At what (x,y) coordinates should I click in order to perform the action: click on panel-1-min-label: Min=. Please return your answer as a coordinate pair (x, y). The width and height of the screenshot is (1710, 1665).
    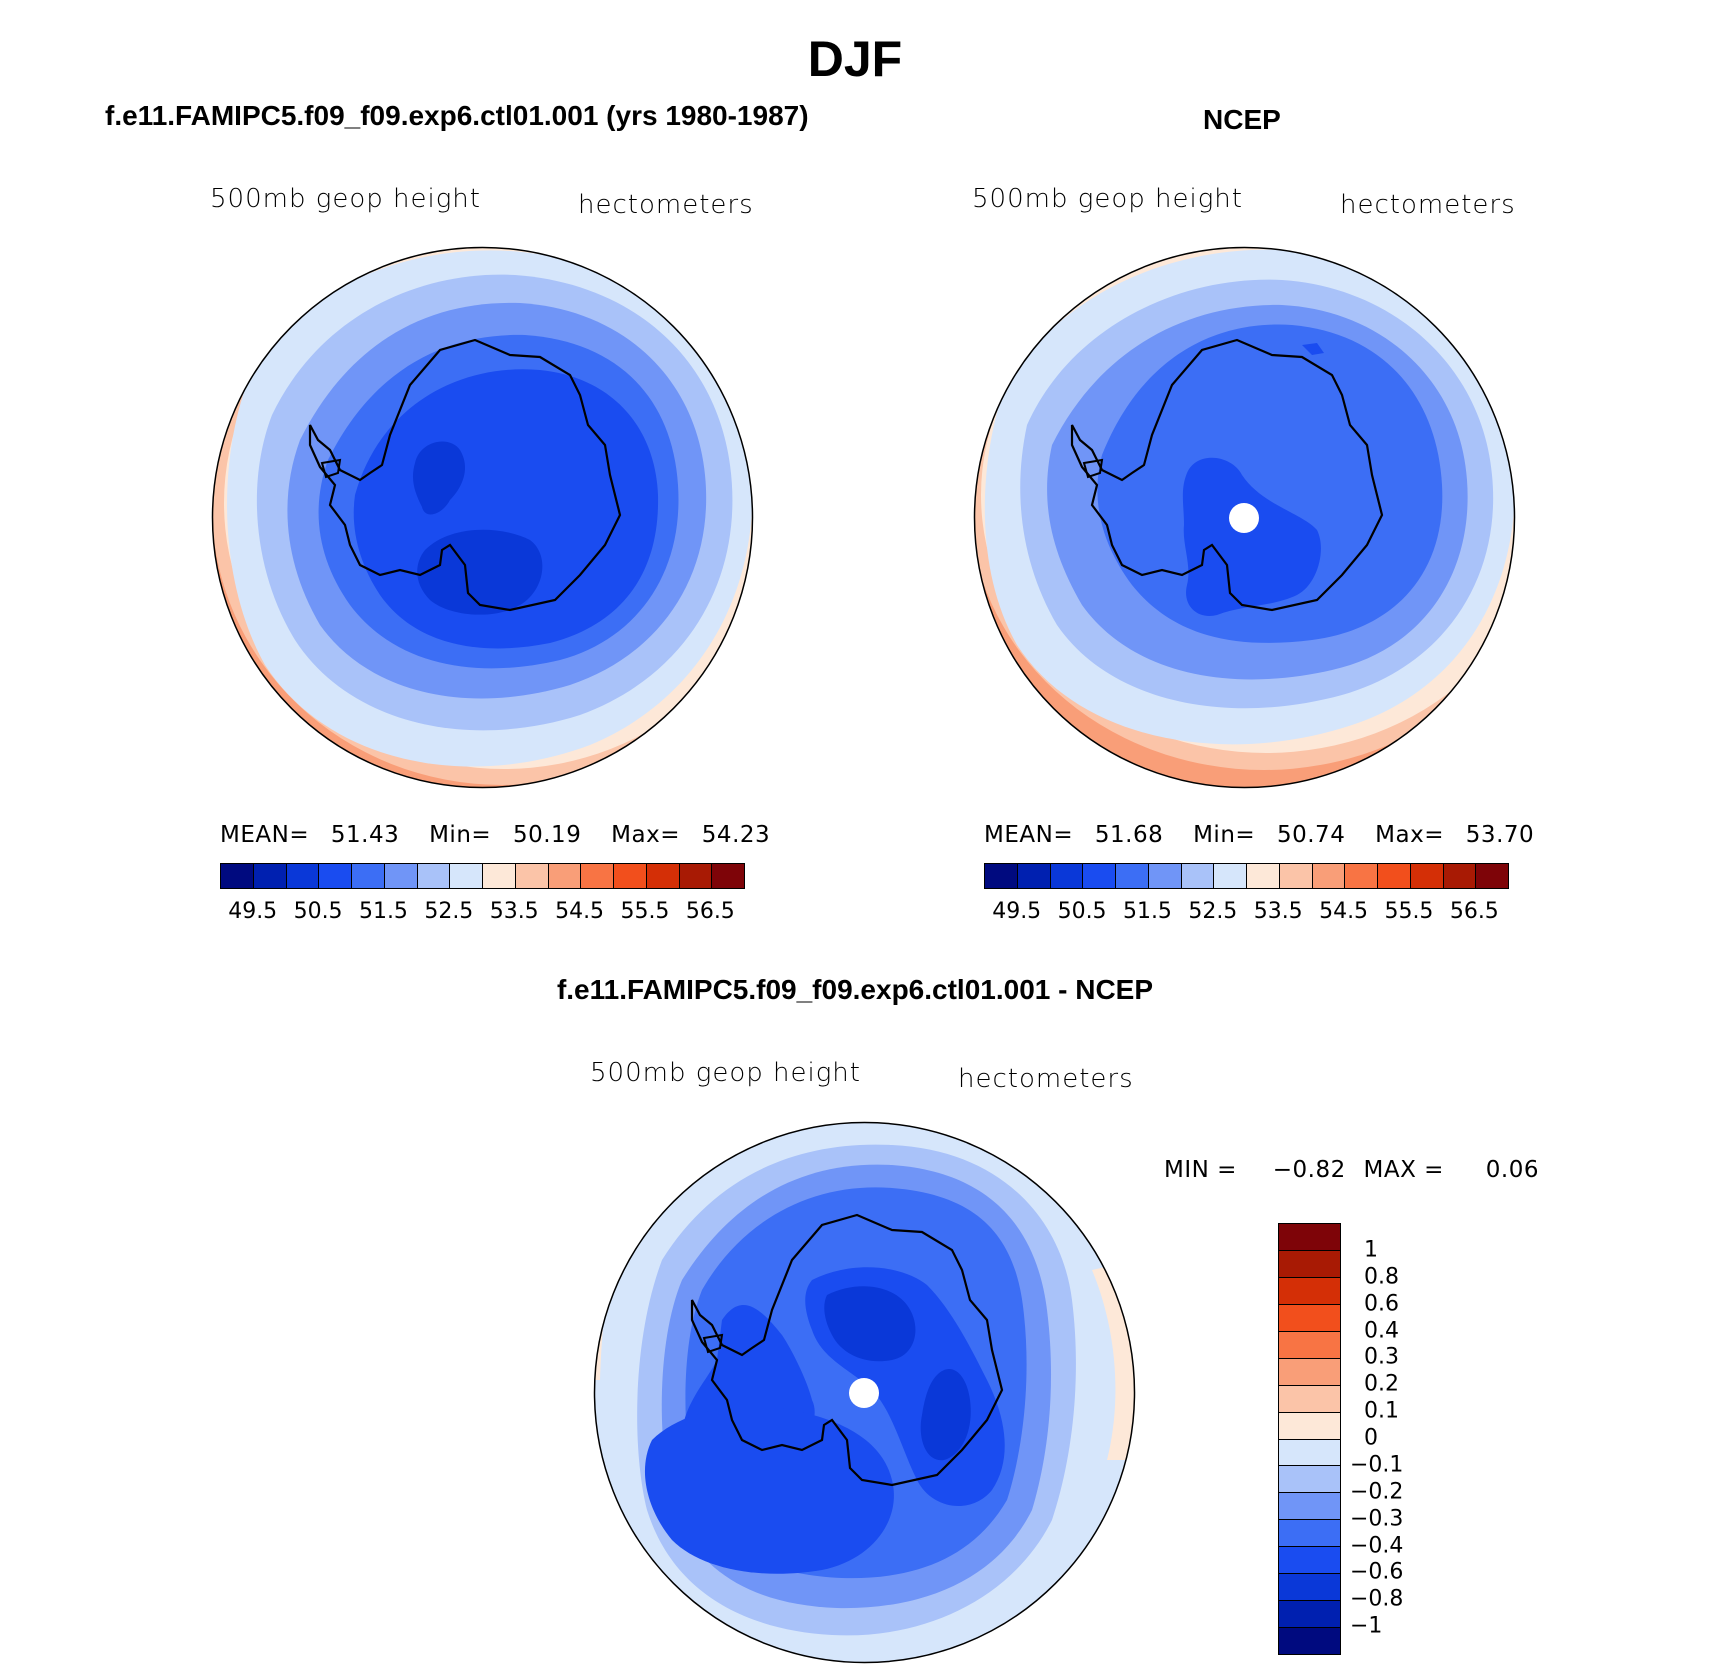
    Looking at the image, I should click on (460, 835).